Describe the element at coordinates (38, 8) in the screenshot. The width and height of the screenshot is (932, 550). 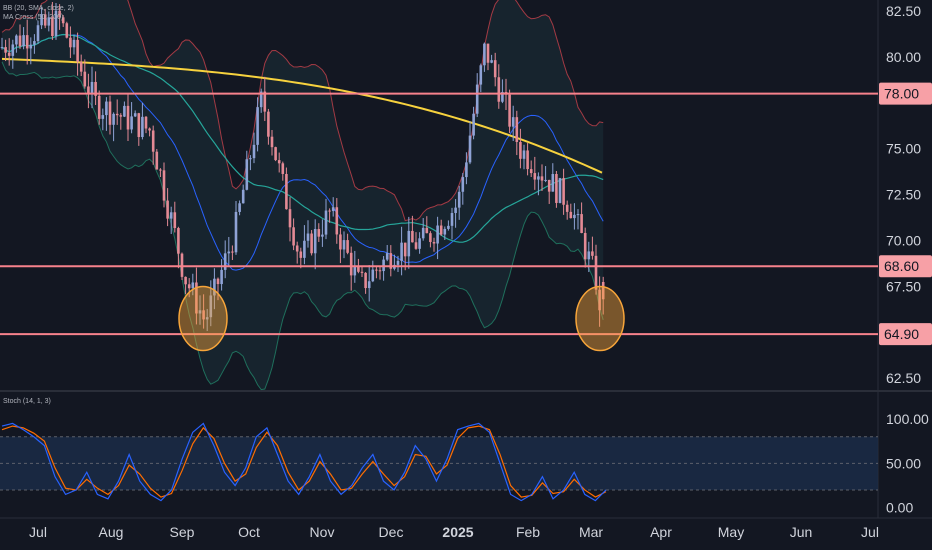
I see `bb-indicator-label: BB (20, SMA, close, 2)` at that location.